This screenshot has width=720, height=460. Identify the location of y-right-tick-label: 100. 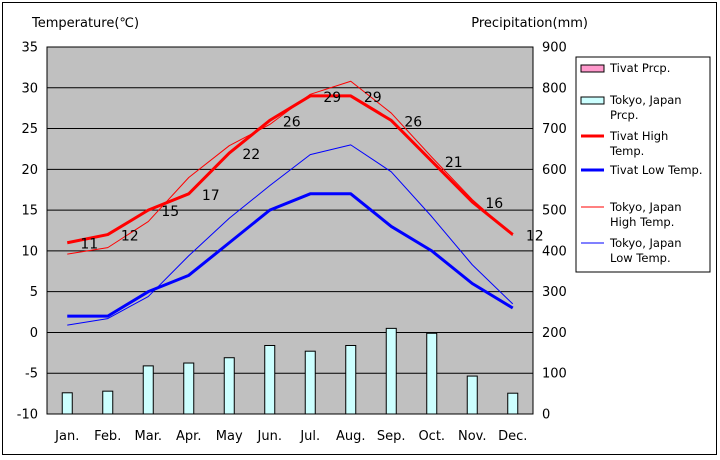
(554, 374).